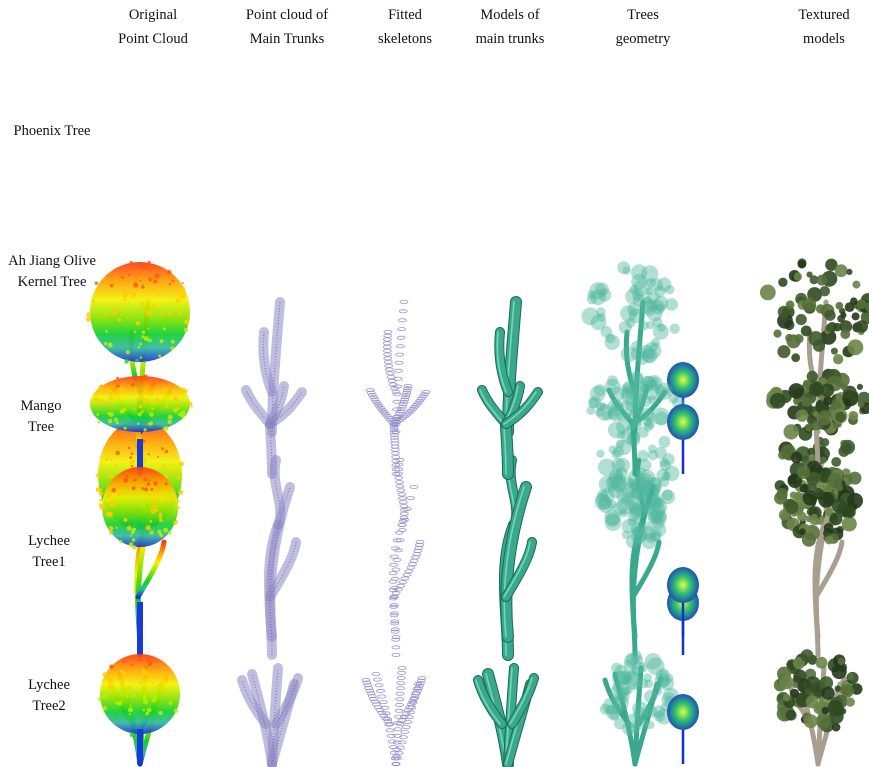 The image size is (869, 767). I want to click on column-header-fitted-skeletons: Fitted skeletons, so click(405, 27).